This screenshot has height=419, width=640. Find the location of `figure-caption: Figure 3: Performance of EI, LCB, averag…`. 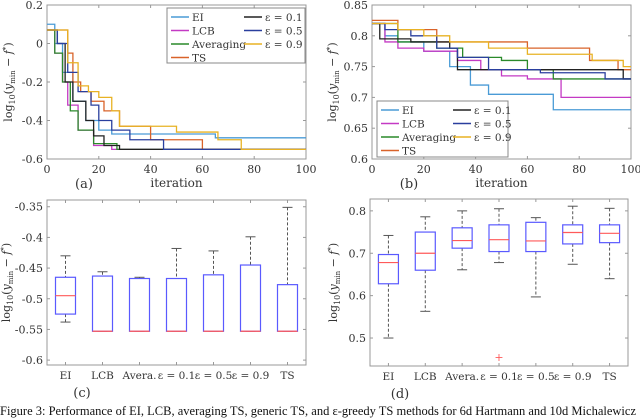

figure-caption: Figure 3: Performance of EI, LCB, averag… is located at coordinates (320, 411).